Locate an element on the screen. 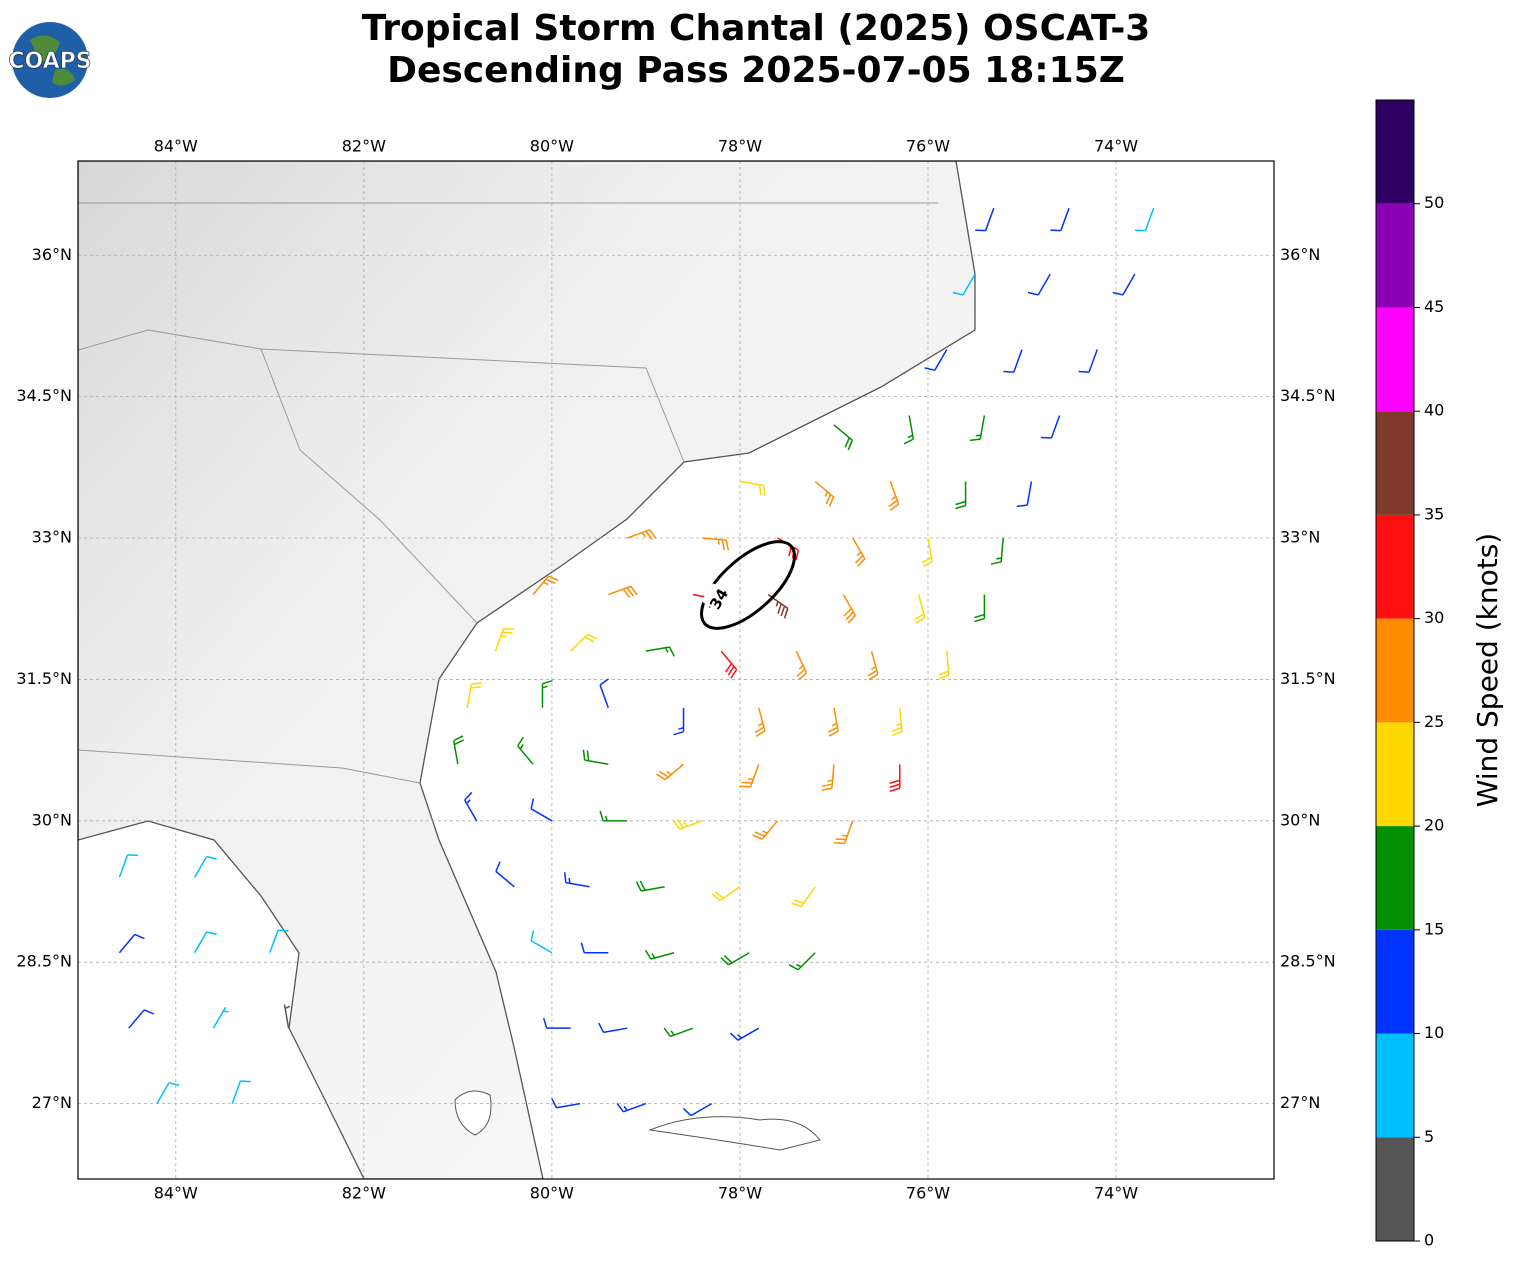 The image size is (1513, 1268). colorbar-tick-label: 0 is located at coordinates (1429, 1240).